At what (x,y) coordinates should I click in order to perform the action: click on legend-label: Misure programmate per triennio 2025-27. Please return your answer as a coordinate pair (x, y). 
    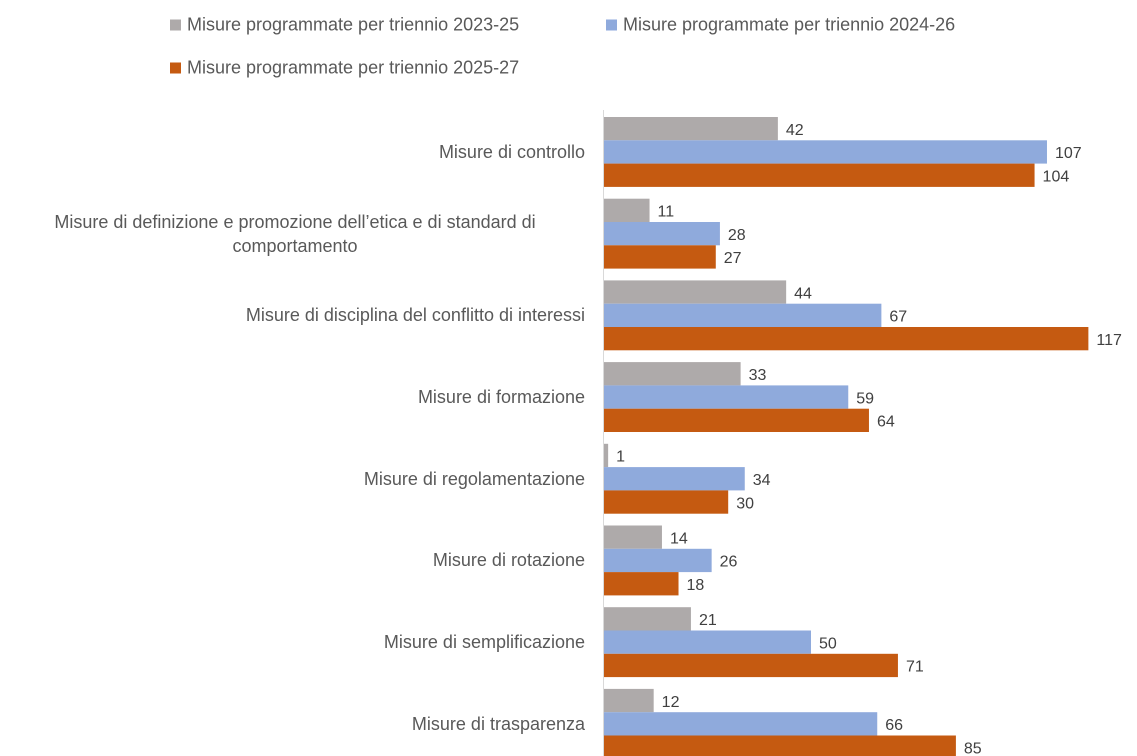
    Looking at the image, I should click on (353, 67).